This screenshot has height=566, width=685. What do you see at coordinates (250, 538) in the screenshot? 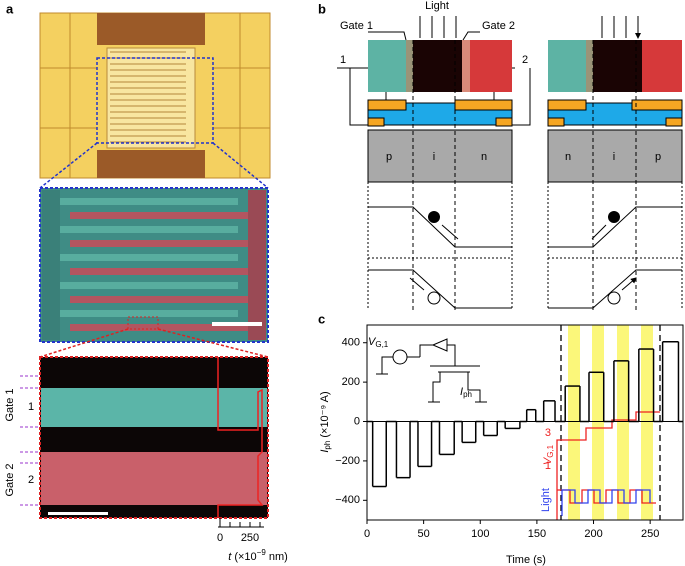
I see `tick-label: 250` at bounding box center [250, 538].